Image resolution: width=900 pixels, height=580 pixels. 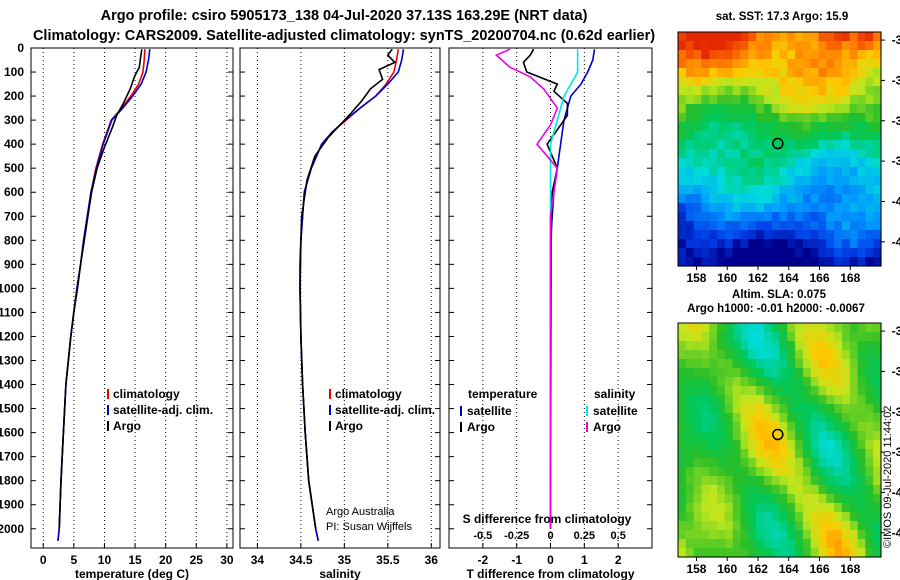 What do you see at coordinates (545, 288) in the screenshot?
I see `series-line-t-argo` at bounding box center [545, 288].